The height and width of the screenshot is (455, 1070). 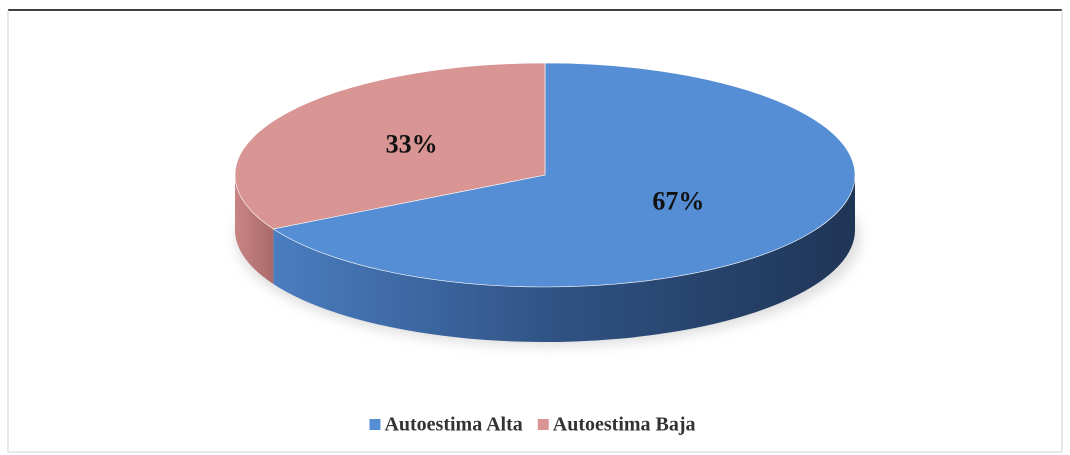 What do you see at coordinates (624, 425) in the screenshot?
I see `legend-label: Autoestima Baja` at bounding box center [624, 425].